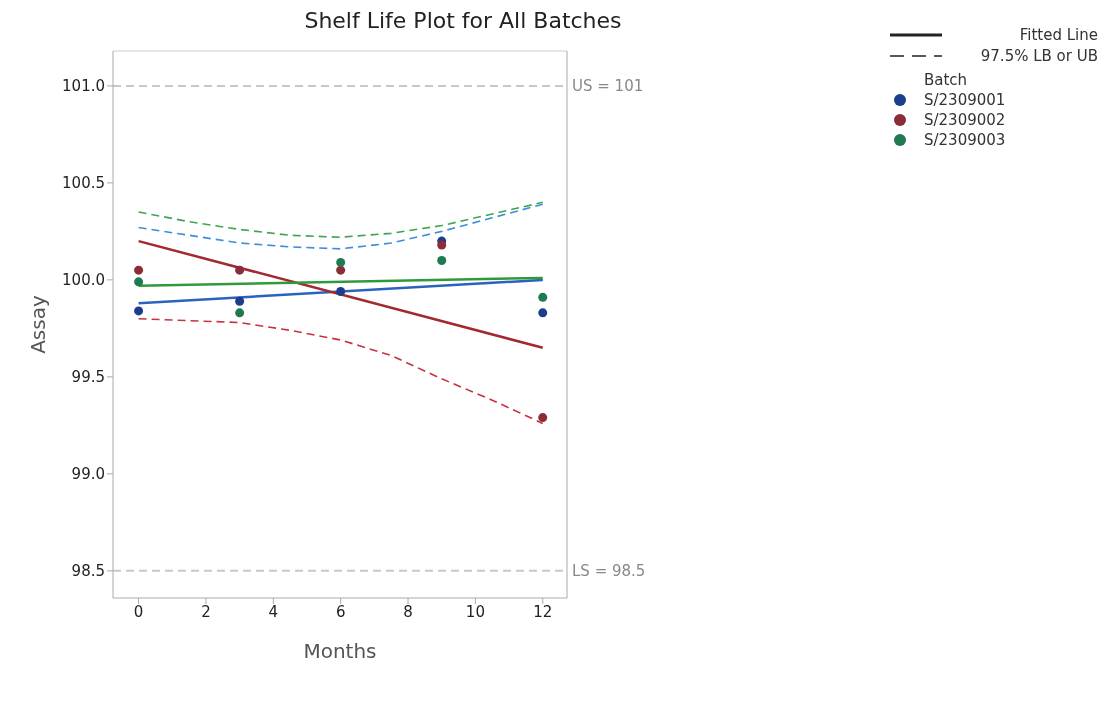 This screenshot has width=1120, height=722. Describe the element at coordinates (83, 183) in the screenshot. I see `y-tick-label: 100.5` at that location.